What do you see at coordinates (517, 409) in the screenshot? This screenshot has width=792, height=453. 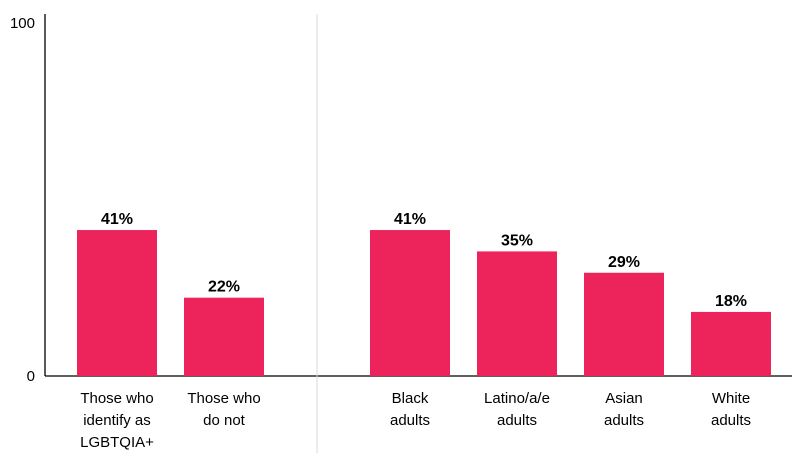 I see `category-label-latino-a-e-adults: Latino/a/e adults` at bounding box center [517, 409].